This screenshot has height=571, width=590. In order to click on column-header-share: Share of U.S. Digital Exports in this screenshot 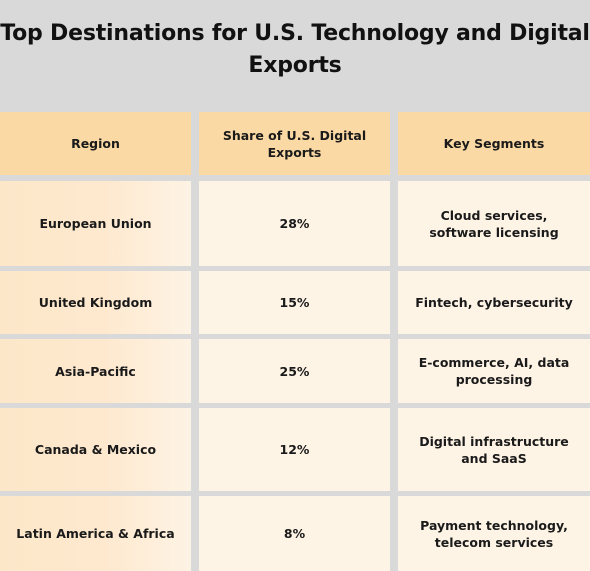, I will do `click(294, 143)`.